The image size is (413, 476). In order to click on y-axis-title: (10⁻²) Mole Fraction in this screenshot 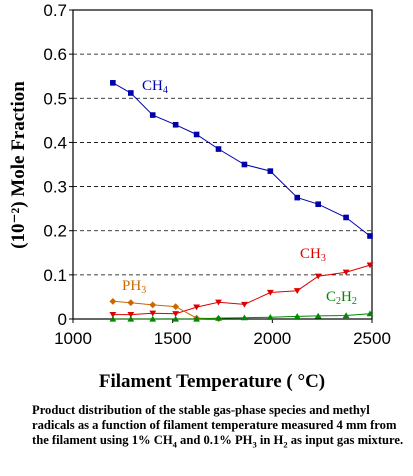, I will do `click(18, 165)`.